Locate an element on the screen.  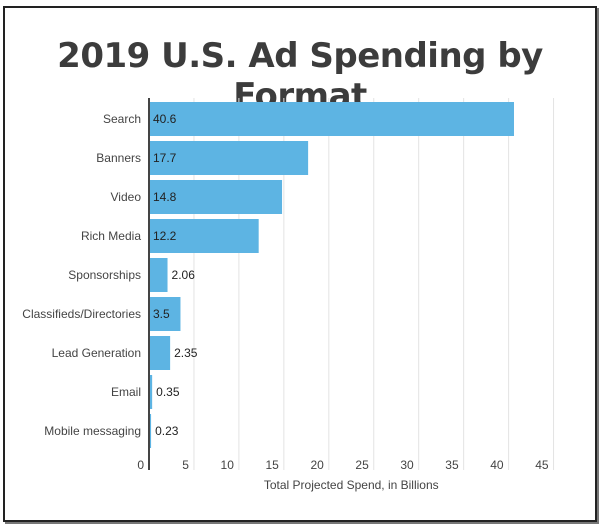
y-tick-label: Lead Generation is located at coordinates (96, 353).